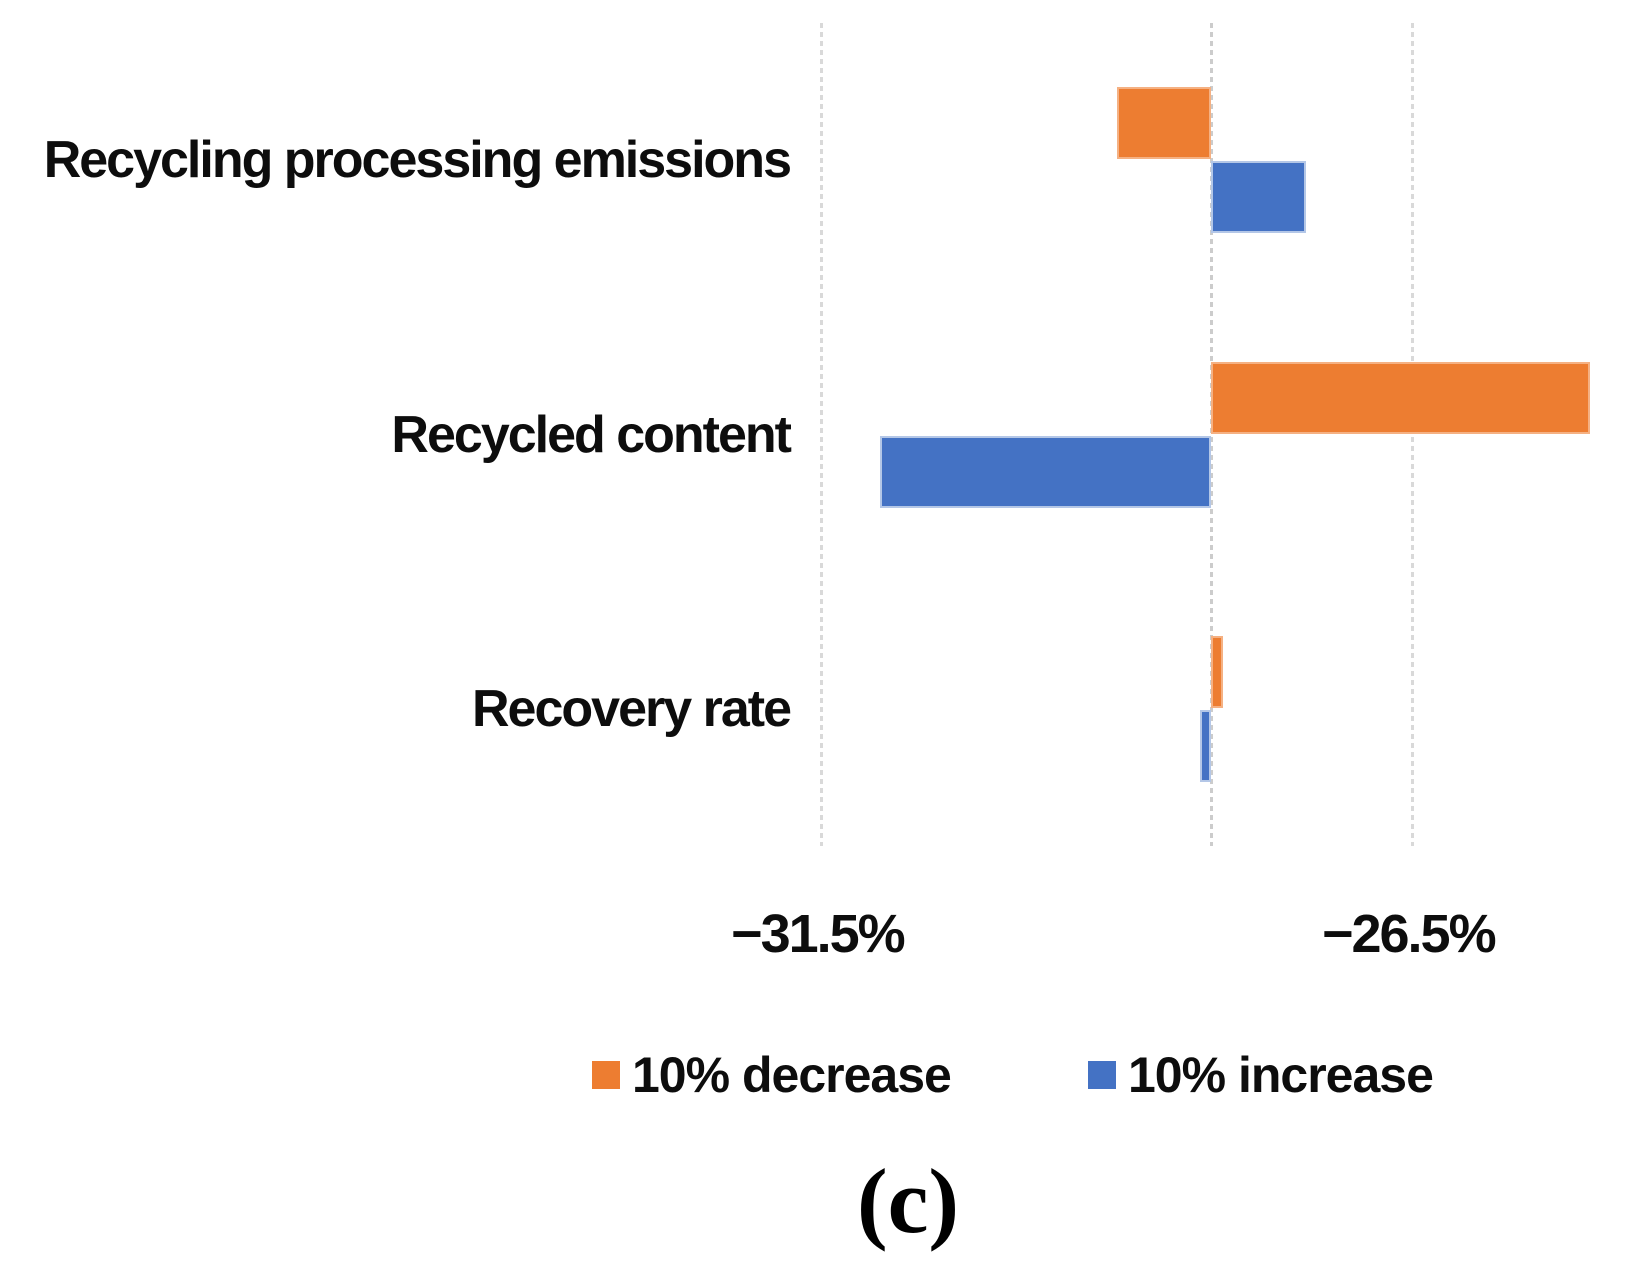  What do you see at coordinates (1409, 934) in the screenshot?
I see `x-tick-label: −26.5%` at bounding box center [1409, 934].